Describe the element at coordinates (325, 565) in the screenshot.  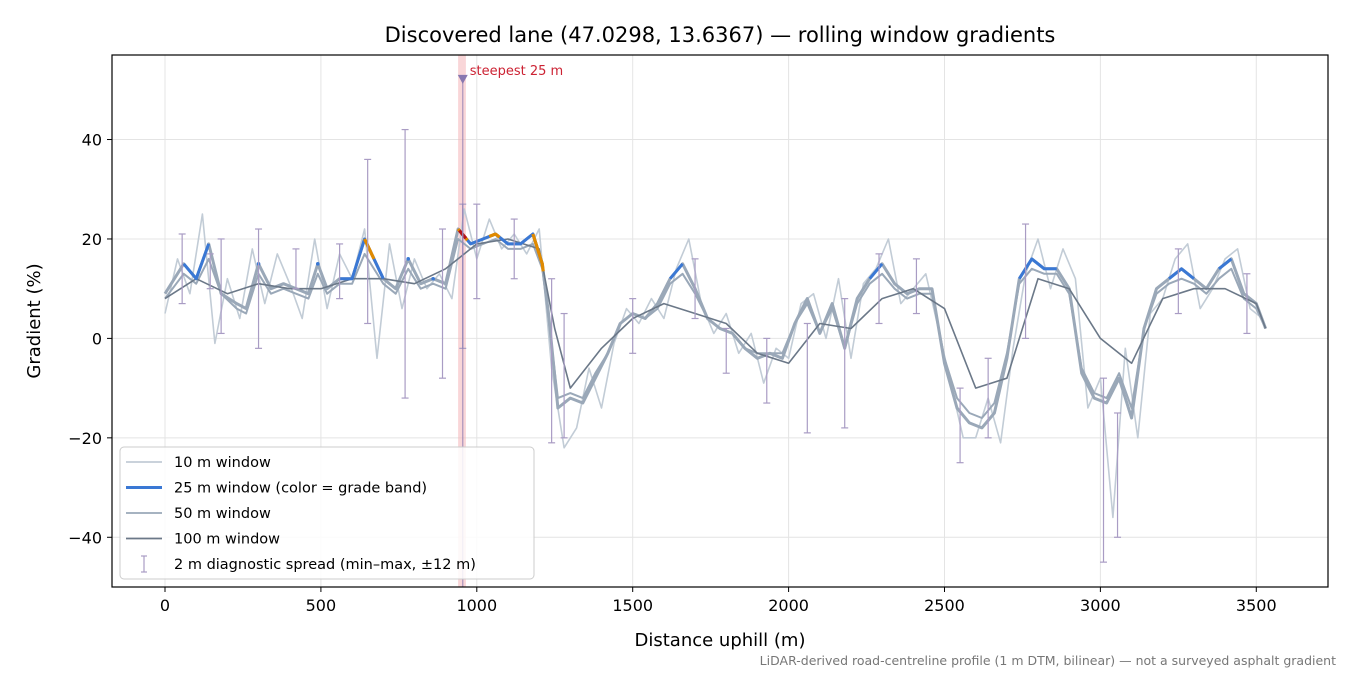
I see `legend-label-err: 2 m diagnostic spread (min–max, ±12 m)` at that location.